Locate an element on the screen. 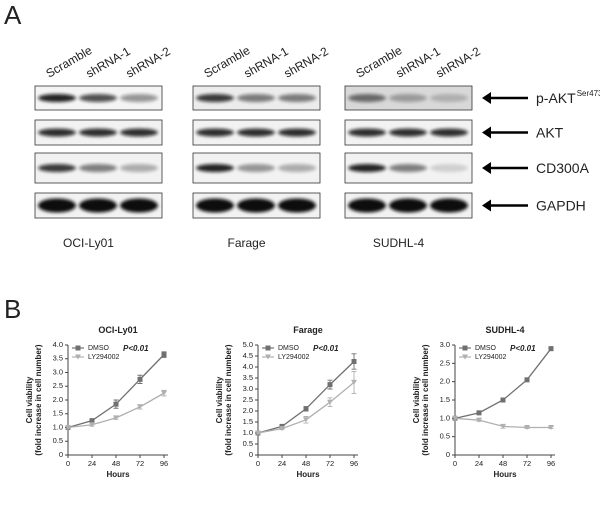  annotation: P<0.01 is located at coordinates (326, 348).